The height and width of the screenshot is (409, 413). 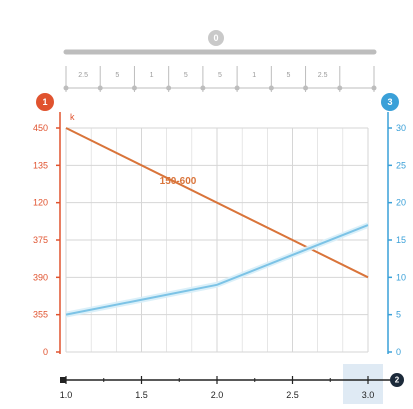 What do you see at coordinates (401, 165) in the screenshot?
I see `right-axis-tick-label: 25` at bounding box center [401, 165].